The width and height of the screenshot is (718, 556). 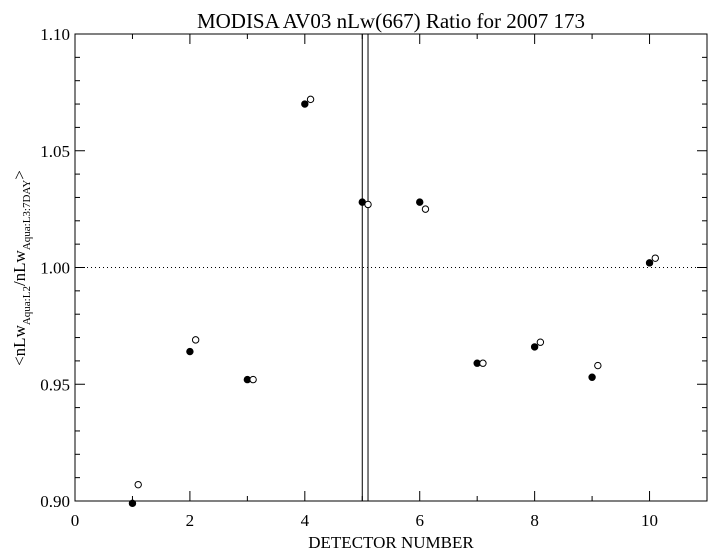 I want to click on x-tick-labels: 0 2 4 6 8 10, so click(x=364, y=520).